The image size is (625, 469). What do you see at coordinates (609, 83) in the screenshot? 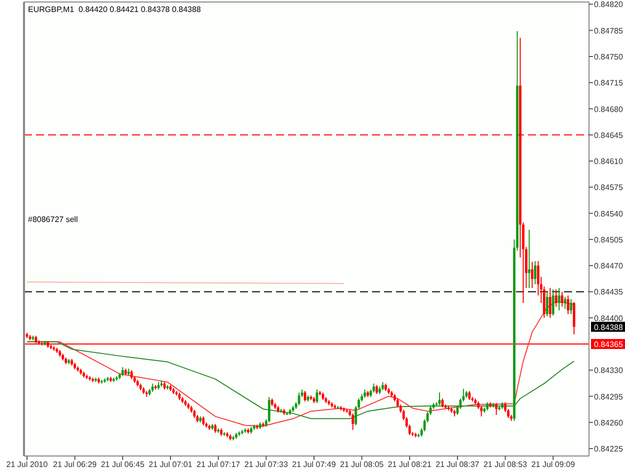
I see `y-tick-label: 0.84715` at bounding box center [609, 83].